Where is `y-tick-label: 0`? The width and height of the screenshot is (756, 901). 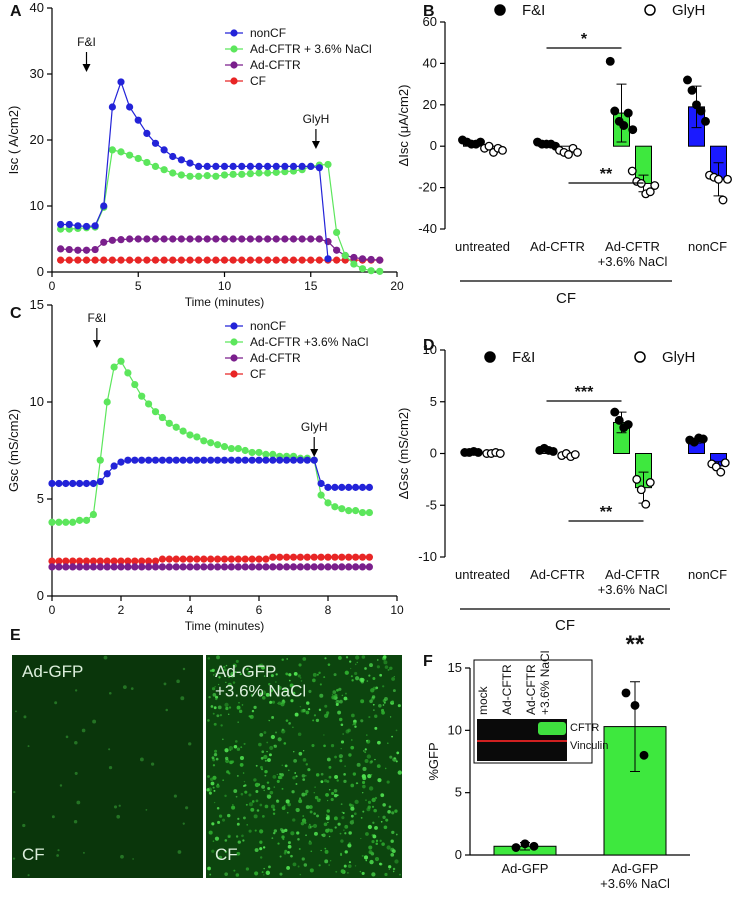 y-tick-label: 0 is located at coordinates (40, 595).